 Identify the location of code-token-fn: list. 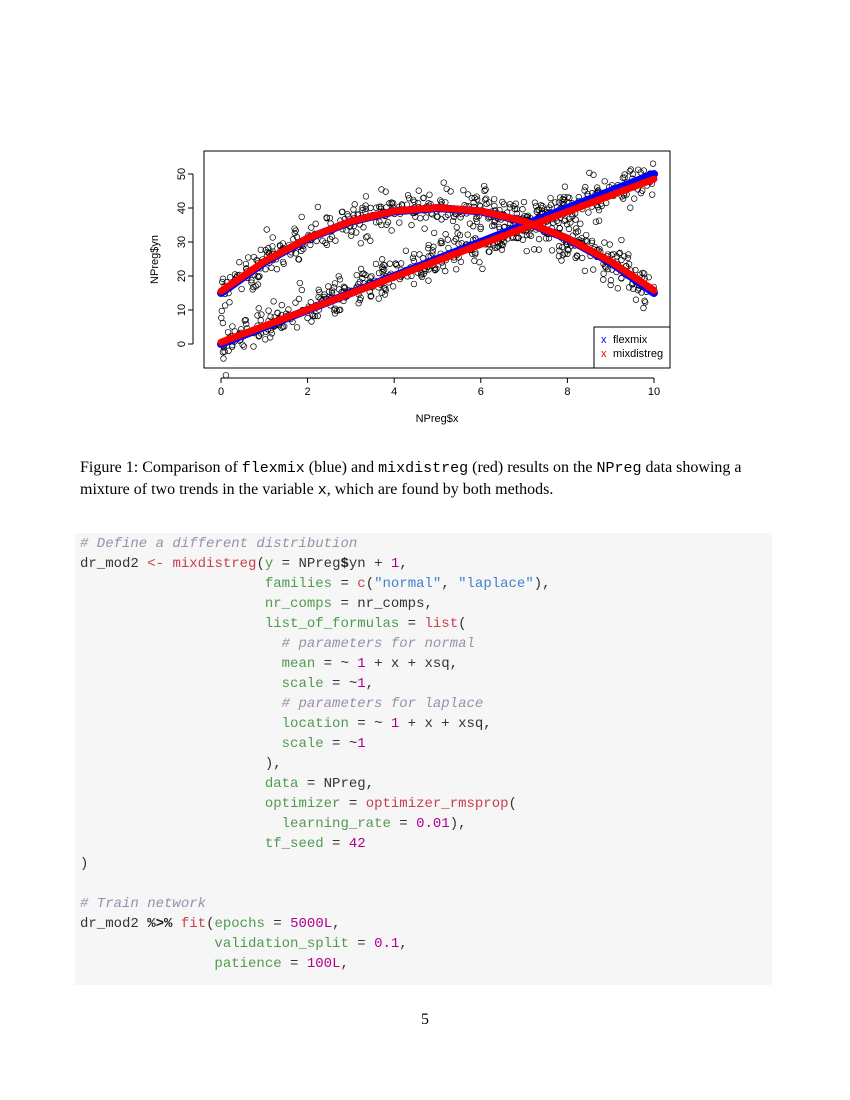
(441, 624).